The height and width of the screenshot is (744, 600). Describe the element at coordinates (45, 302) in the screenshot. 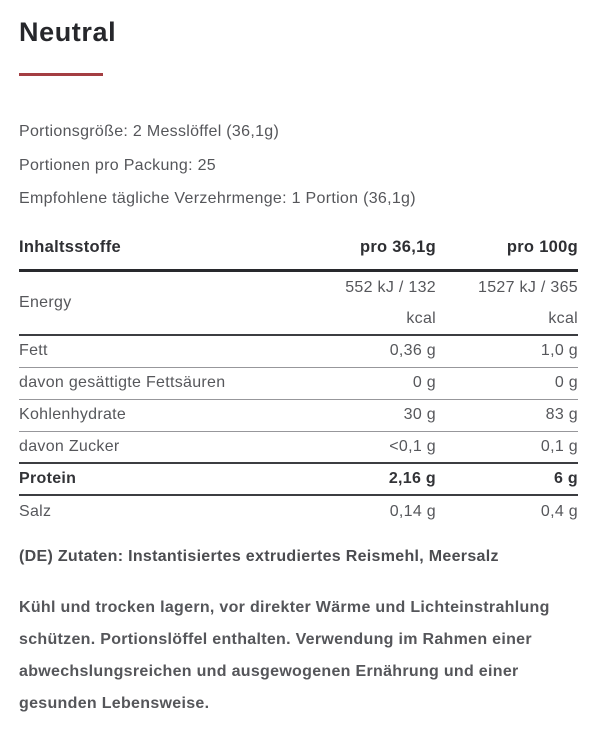

I see `nutrient-label: Energy` at that location.